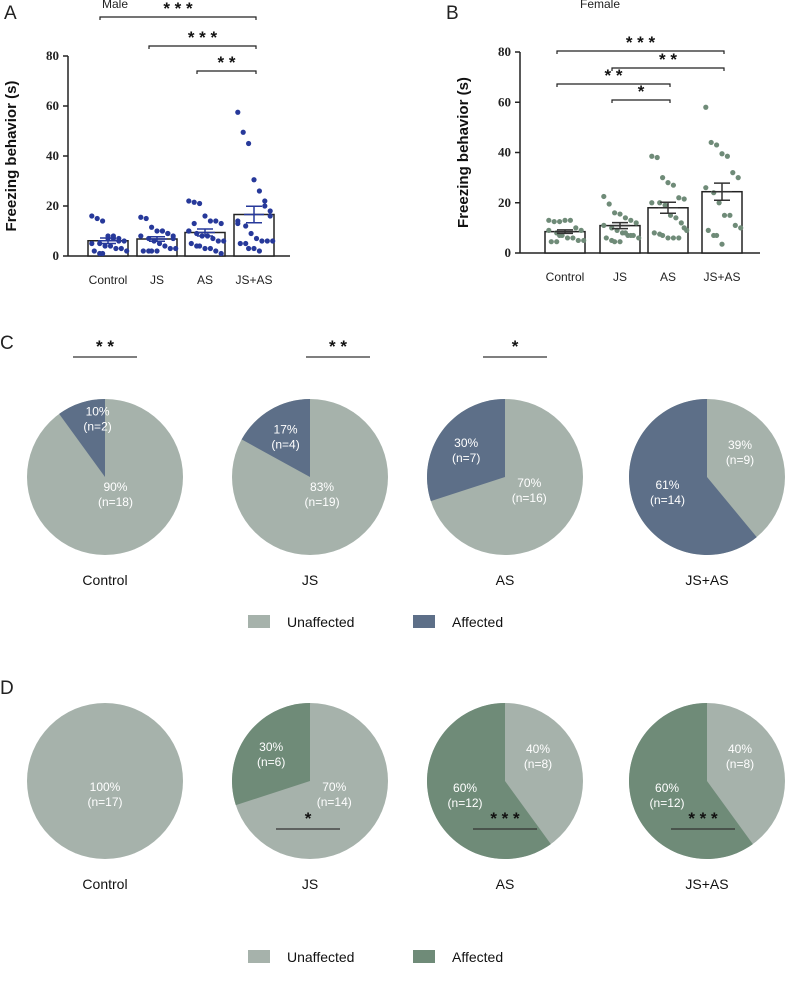  What do you see at coordinates (259, 956) in the screenshot?
I see `legend-swatch-unaffected` at bounding box center [259, 956].